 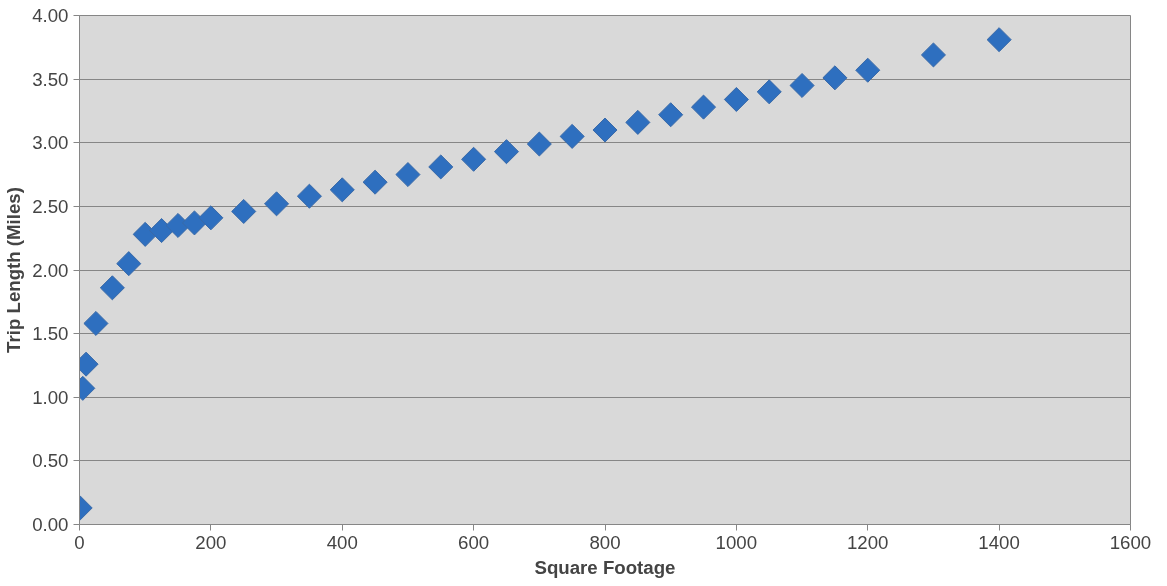 I want to click on x-tick-label: 1600, so click(x=1130, y=542).